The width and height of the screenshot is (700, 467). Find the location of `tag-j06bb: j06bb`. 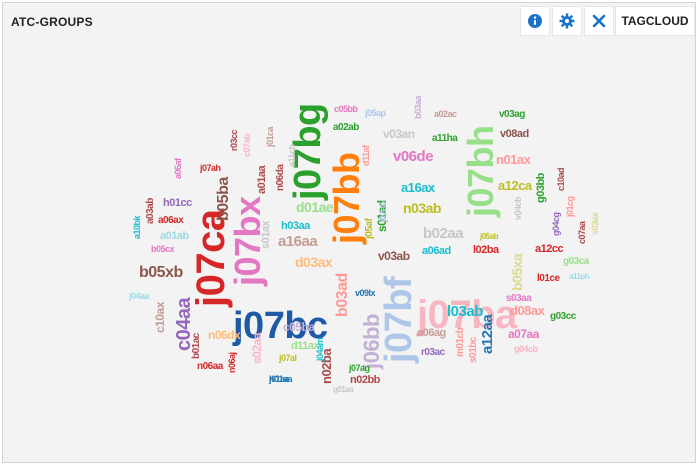

tag-j06bb: j06bb is located at coordinates (371, 342).